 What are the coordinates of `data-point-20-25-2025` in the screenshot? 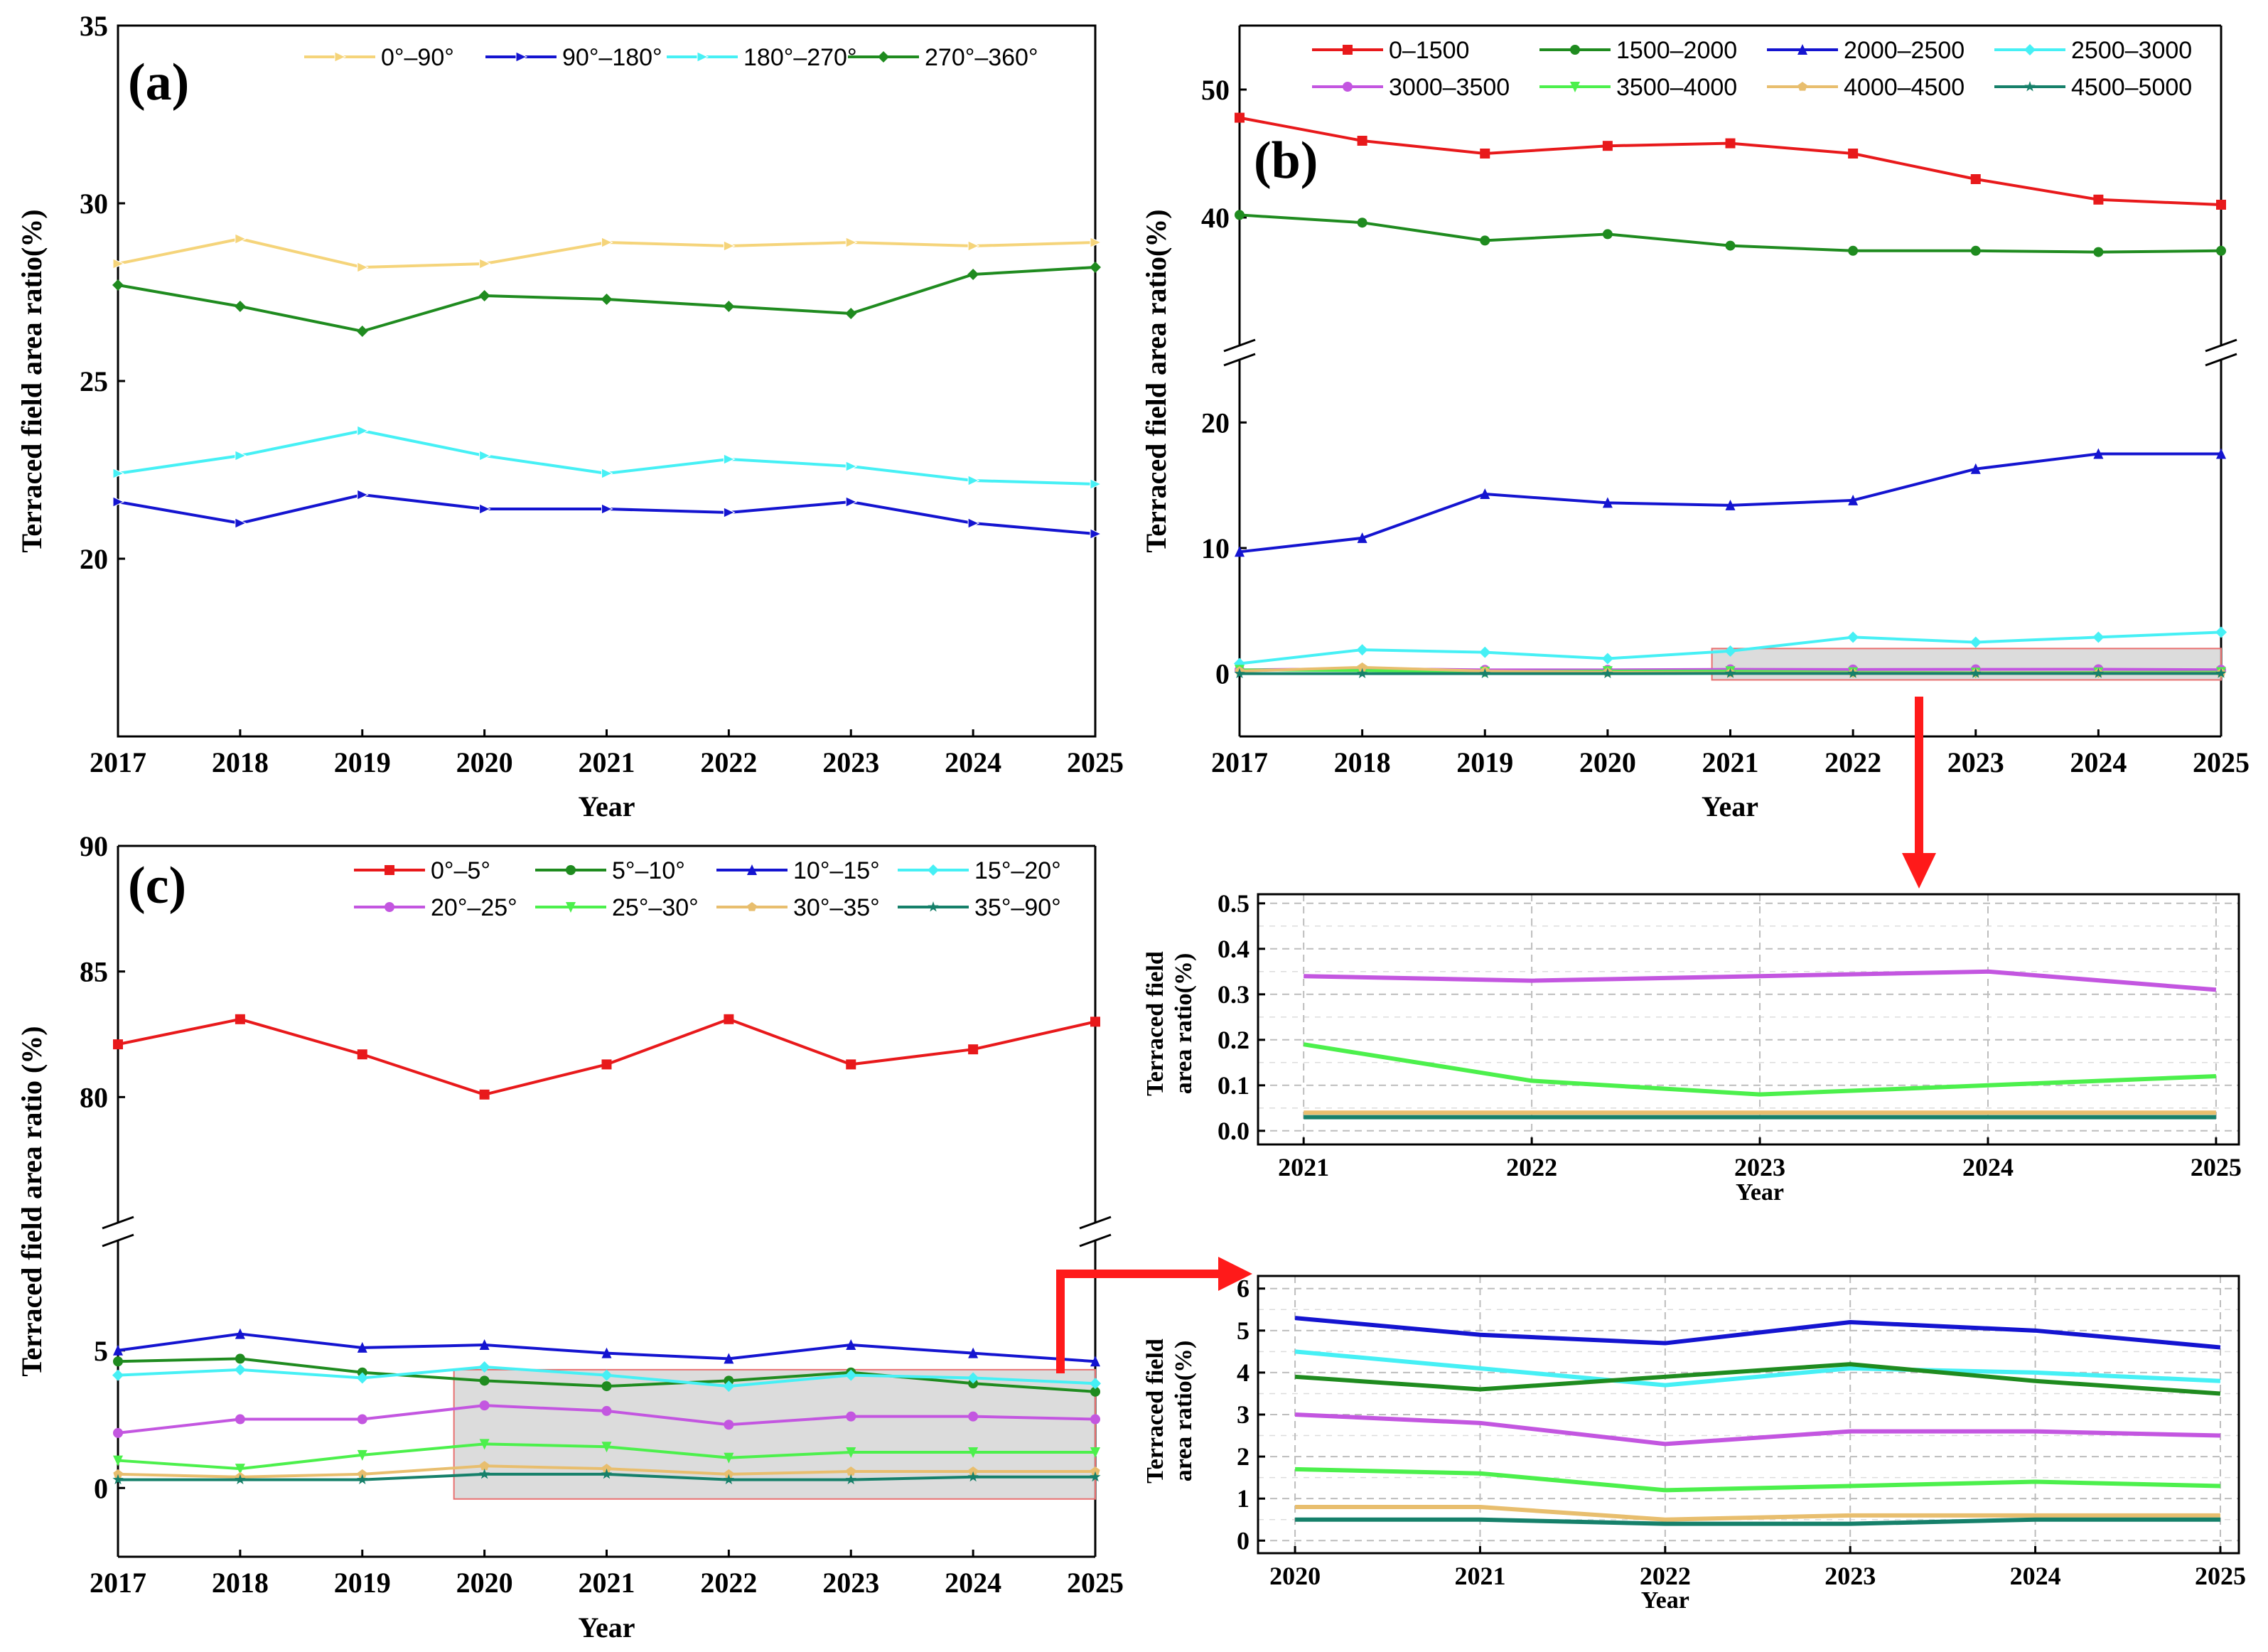 It's located at (1095, 1419).